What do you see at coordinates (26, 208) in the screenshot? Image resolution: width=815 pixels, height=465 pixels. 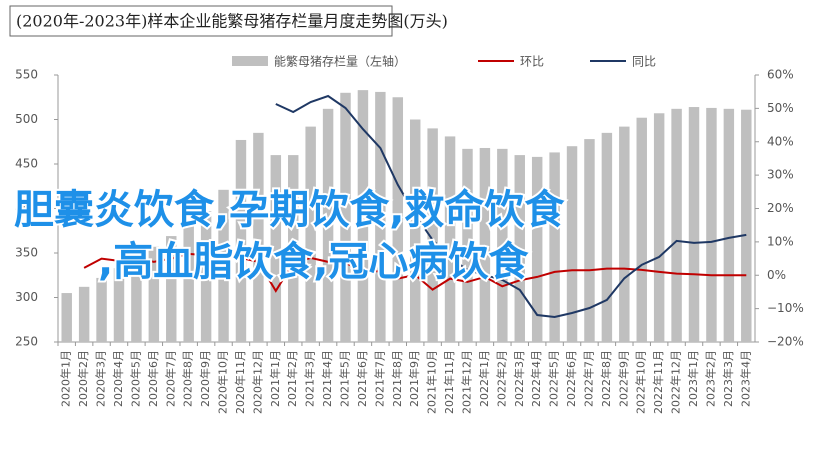 I see `y-tick-label: 400` at bounding box center [26, 208].